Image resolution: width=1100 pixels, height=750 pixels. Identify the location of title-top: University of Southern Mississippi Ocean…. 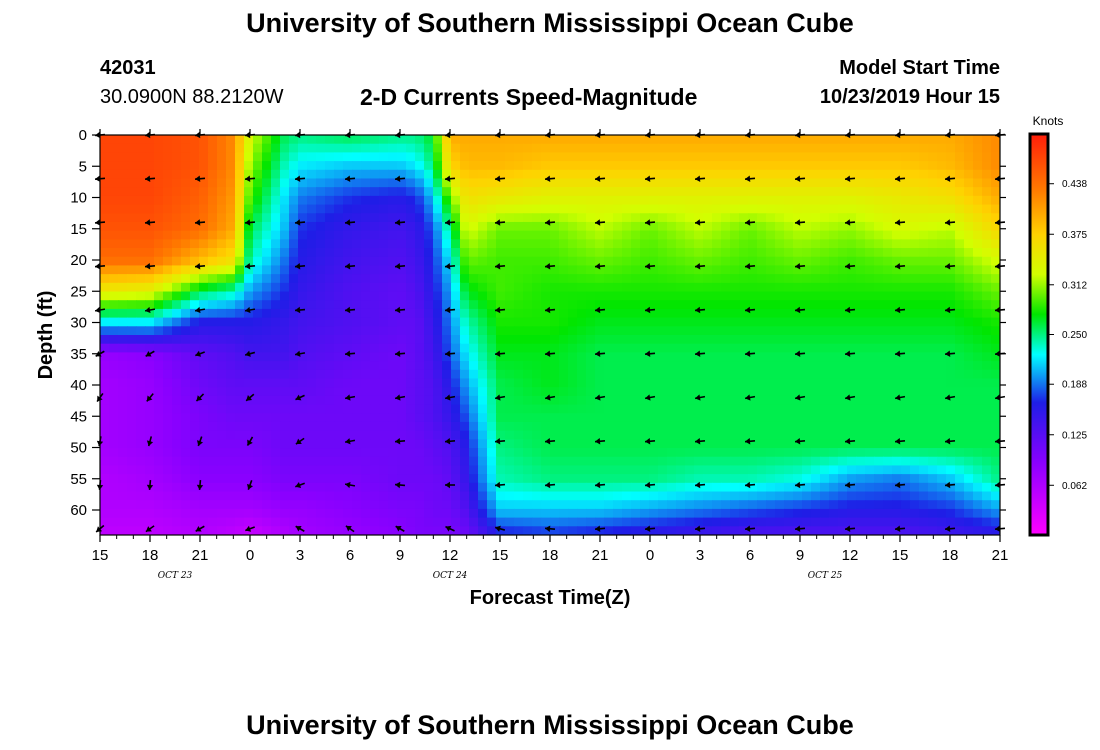
(550, 23).